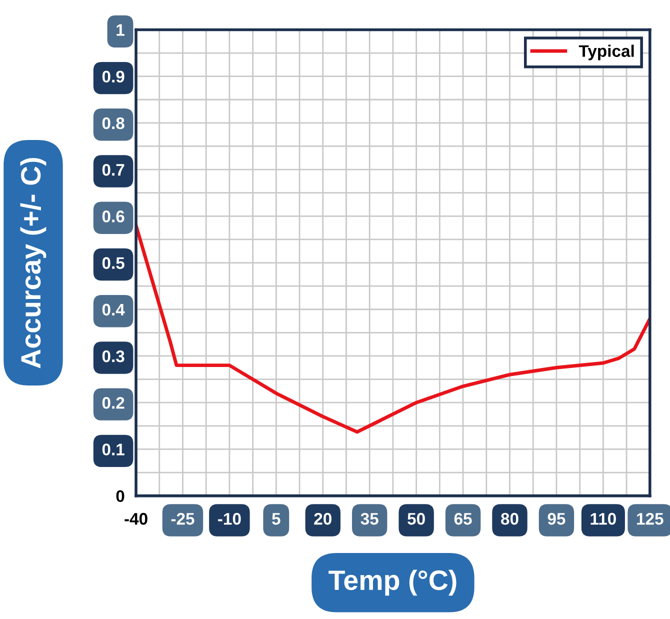 The image size is (670, 619). Describe the element at coordinates (650, 518) in the screenshot. I see `x-tick-label: 125` at that location.